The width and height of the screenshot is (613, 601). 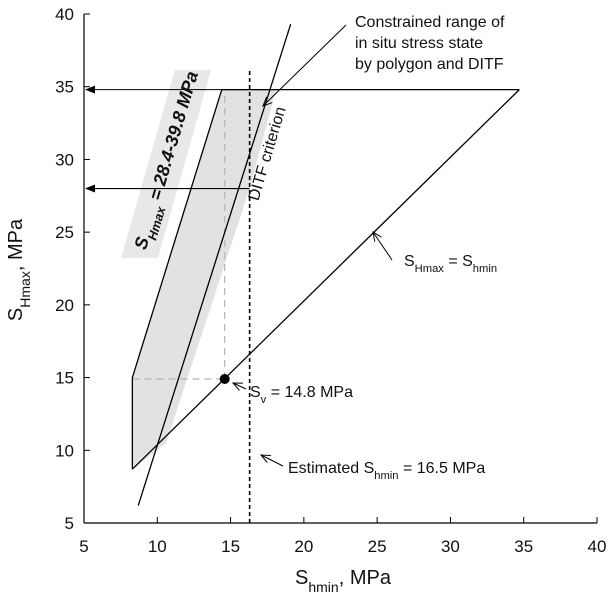 What do you see at coordinates (304, 65) in the screenshot?
I see `constrained-range-pointer` at bounding box center [304, 65].